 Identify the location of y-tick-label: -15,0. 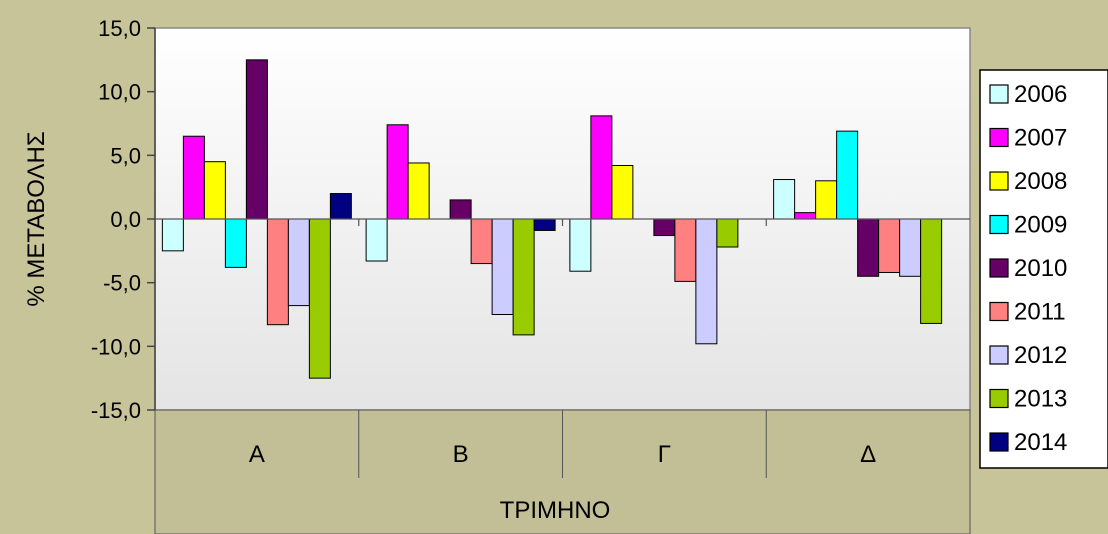
(116, 410).